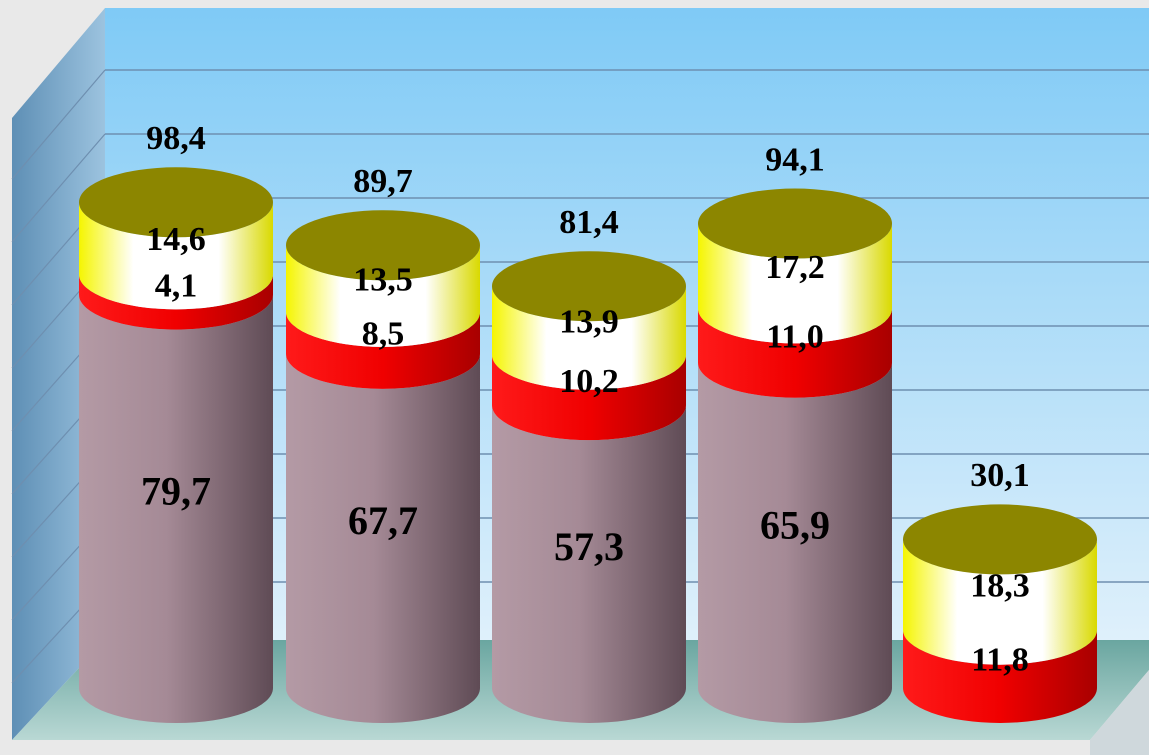 The image size is (1149, 755). What do you see at coordinates (795, 336) in the screenshot?
I see `segment-label: 11,0` at bounding box center [795, 336].